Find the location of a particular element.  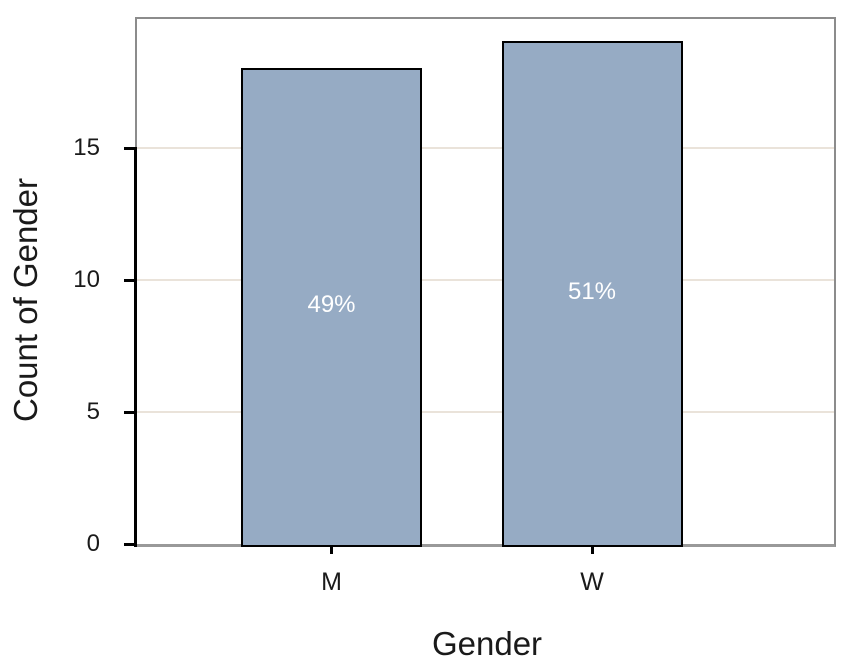

y-tick-label: 10 is located at coordinates (86, 279).